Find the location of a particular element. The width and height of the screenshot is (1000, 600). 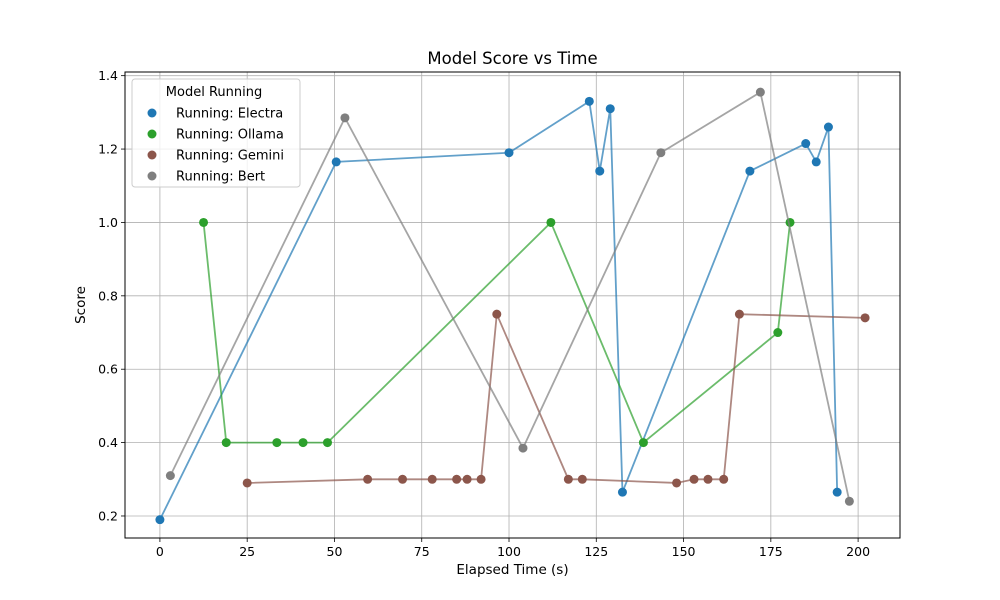

x-tick-label: 25 is located at coordinates (247, 551).